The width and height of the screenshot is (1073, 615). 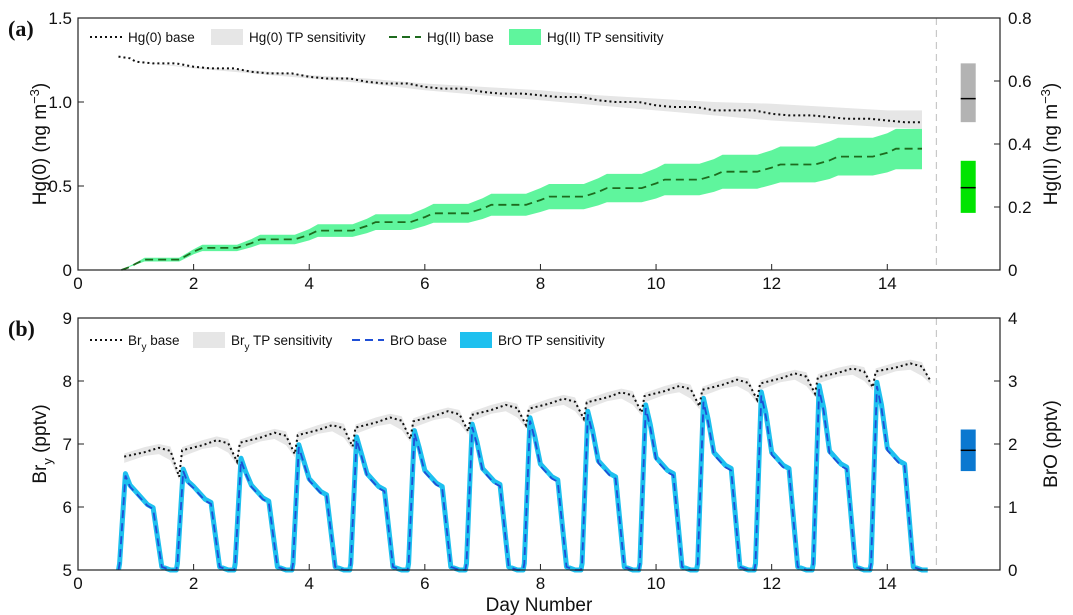 What do you see at coordinates (67, 318) in the screenshot?
I see `y-left-tick-label: 9` at bounding box center [67, 318].